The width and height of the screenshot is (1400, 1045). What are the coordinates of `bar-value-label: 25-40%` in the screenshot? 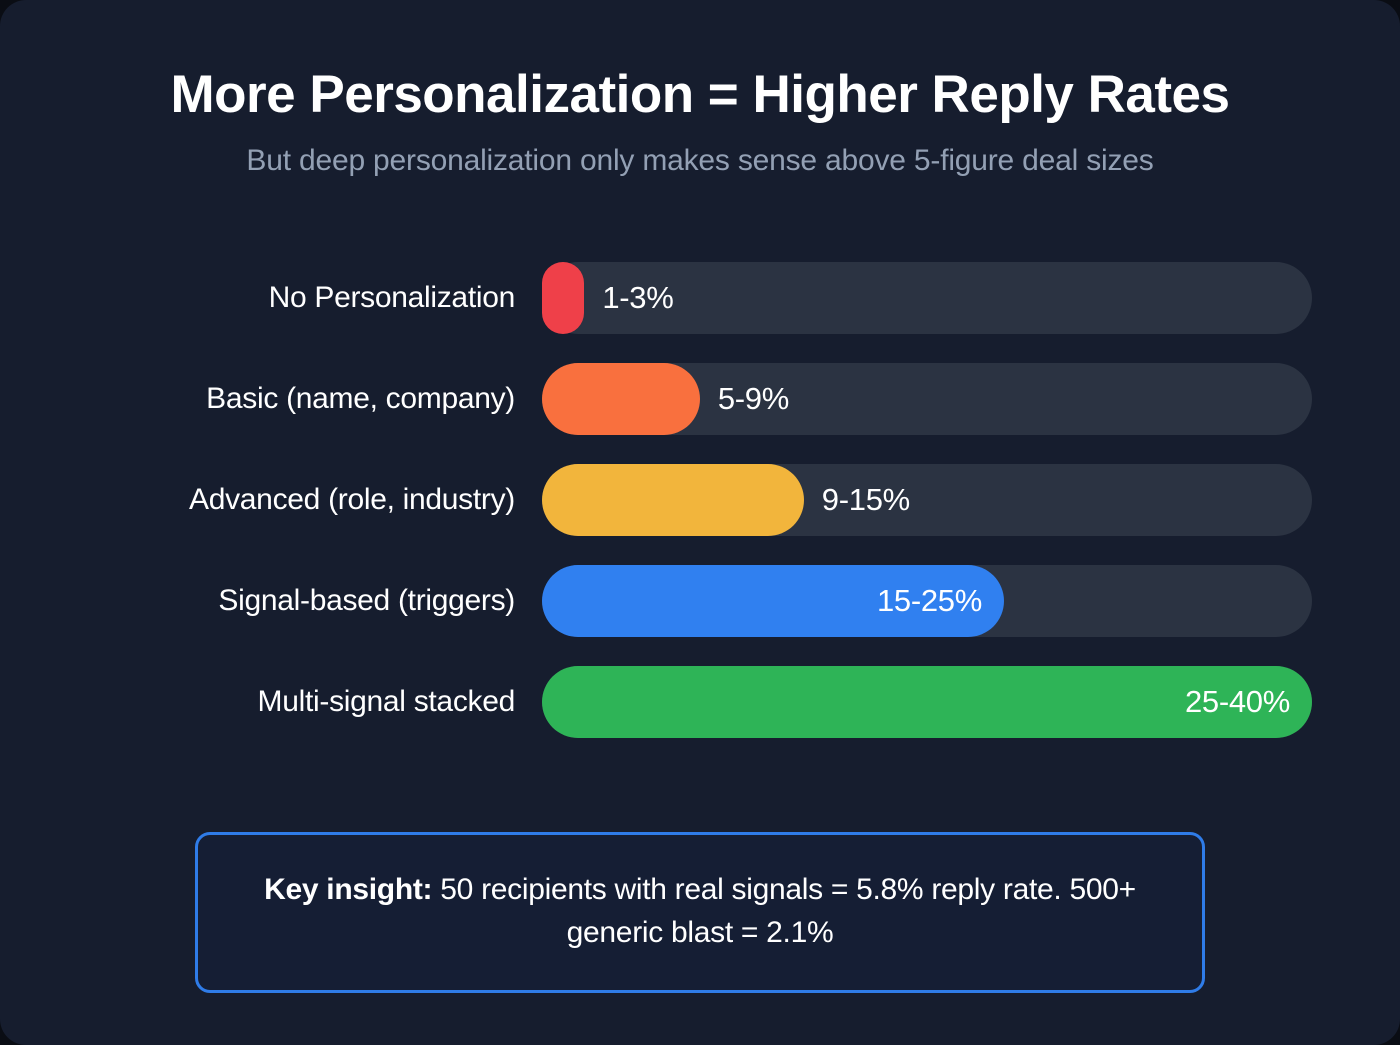 It's located at (1237, 701).